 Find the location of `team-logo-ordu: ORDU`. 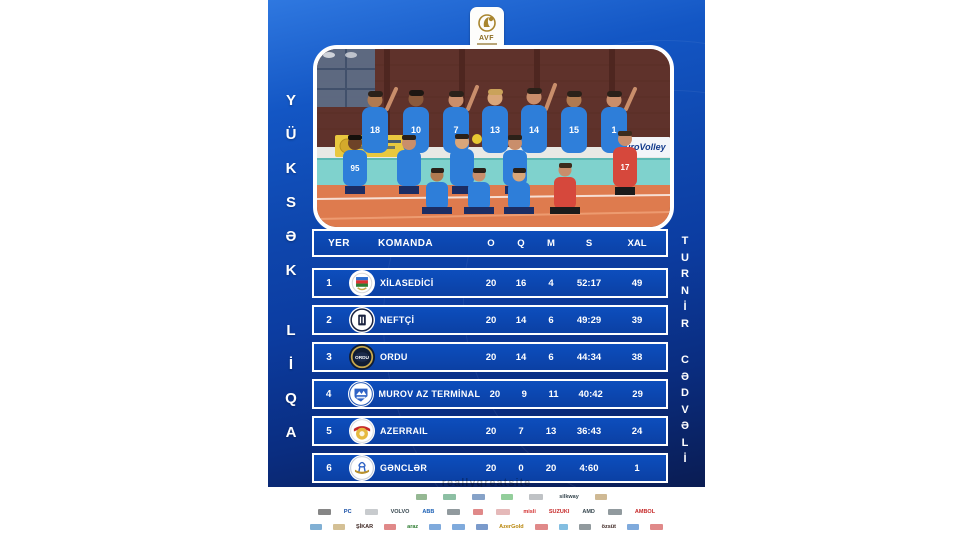

team-logo-ordu: ORDU is located at coordinates (362, 357).